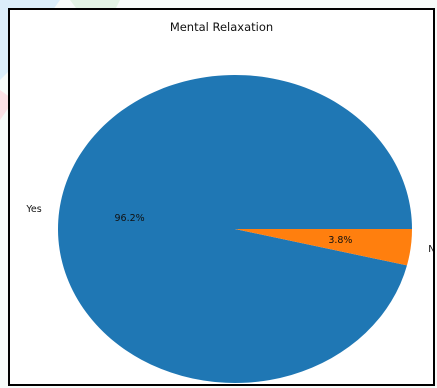 The width and height of the screenshot is (437, 388). I want to click on pie-pct-label-no: 3.8%, so click(340, 240).